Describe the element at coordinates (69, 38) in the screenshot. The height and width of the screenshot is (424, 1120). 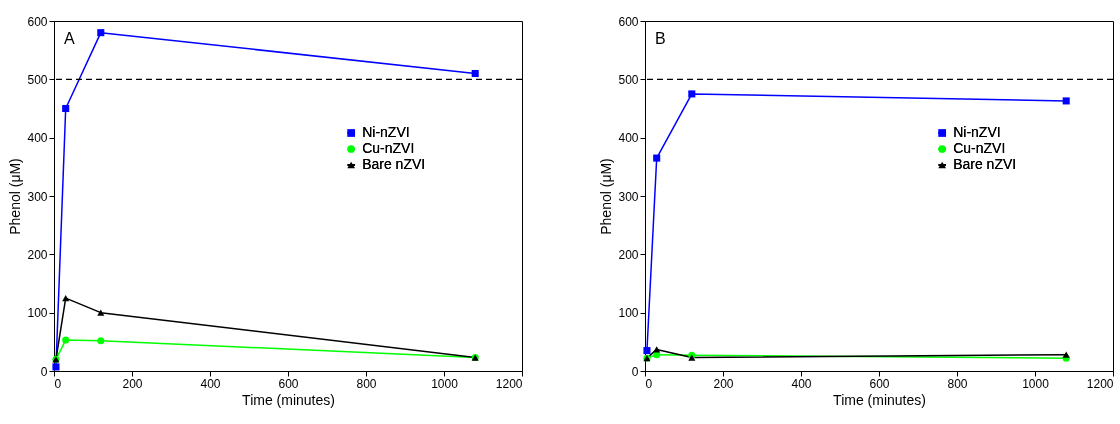
I see `annotation: A` at that location.